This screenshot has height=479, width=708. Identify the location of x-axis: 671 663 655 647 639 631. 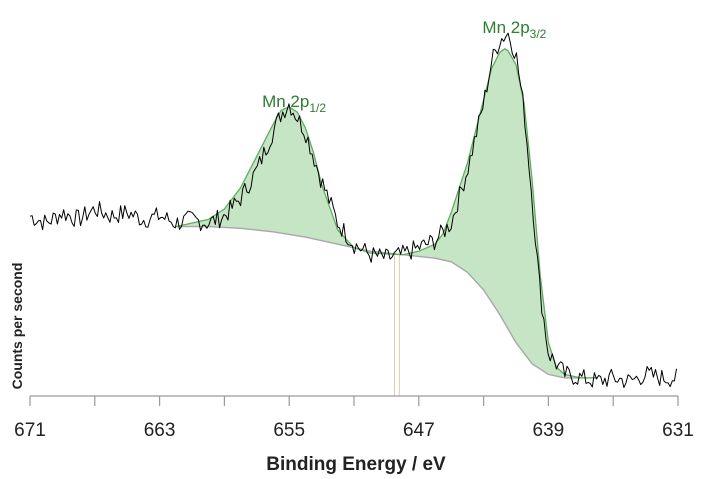
(354, 418).